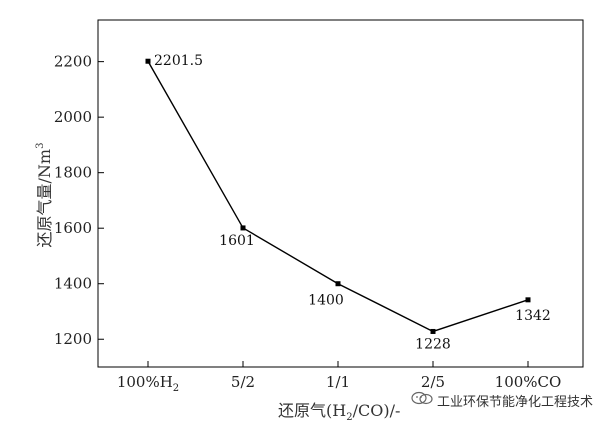 The height and width of the screenshot is (430, 607). What do you see at coordinates (514, 402) in the screenshot?
I see `watermark-text: 工业环保节能净化工程技术` at bounding box center [514, 402].